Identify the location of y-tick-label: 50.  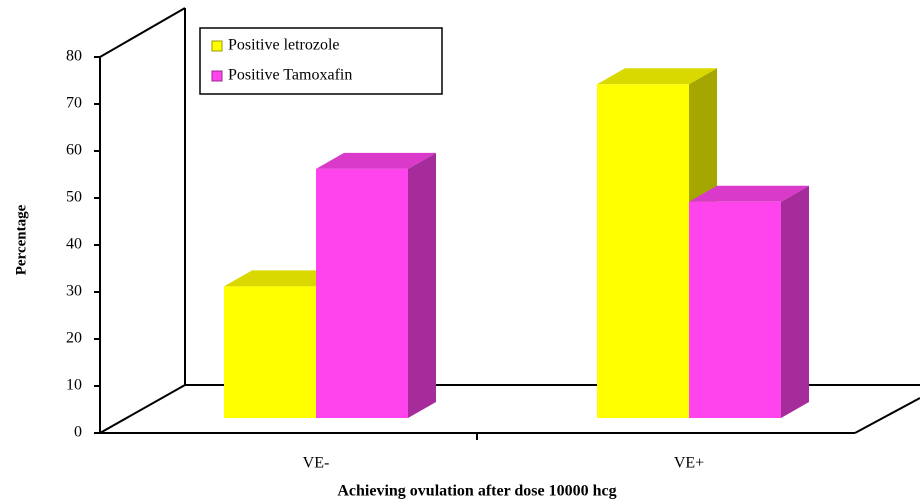
(74, 197).